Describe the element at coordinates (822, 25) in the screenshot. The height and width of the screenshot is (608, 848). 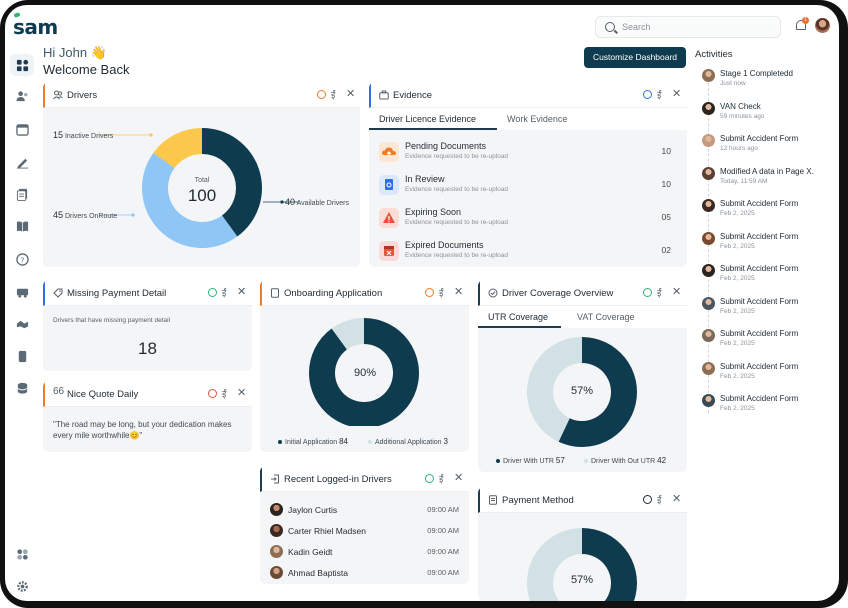
I see `user-avatar` at that location.